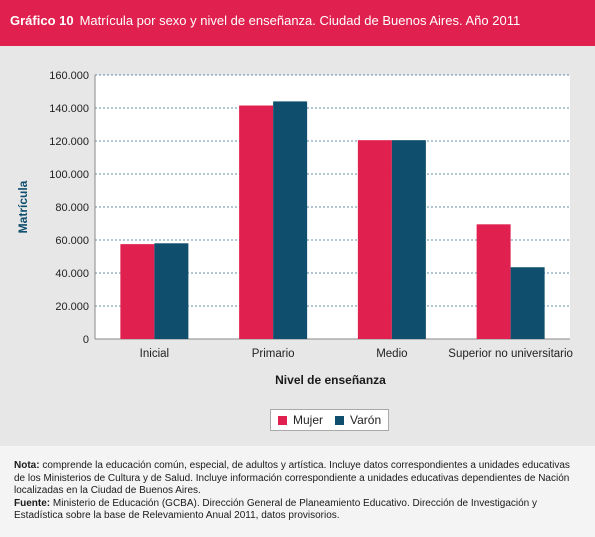 Image resolution: width=595 pixels, height=537 pixels. What do you see at coordinates (69, 76) in the screenshot?
I see `y-tick-label: 160.000` at bounding box center [69, 76].